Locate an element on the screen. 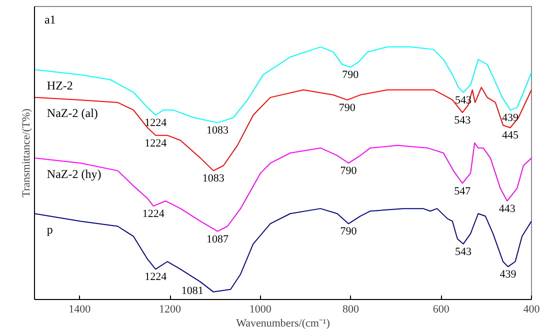  x-tick-label: 800 is located at coordinates (351, 310).